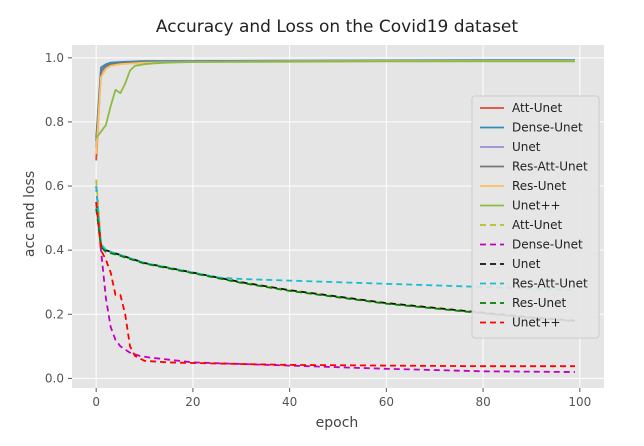 This screenshot has height=446, width=644. I want to click on x-tick-label: 40, so click(289, 402).